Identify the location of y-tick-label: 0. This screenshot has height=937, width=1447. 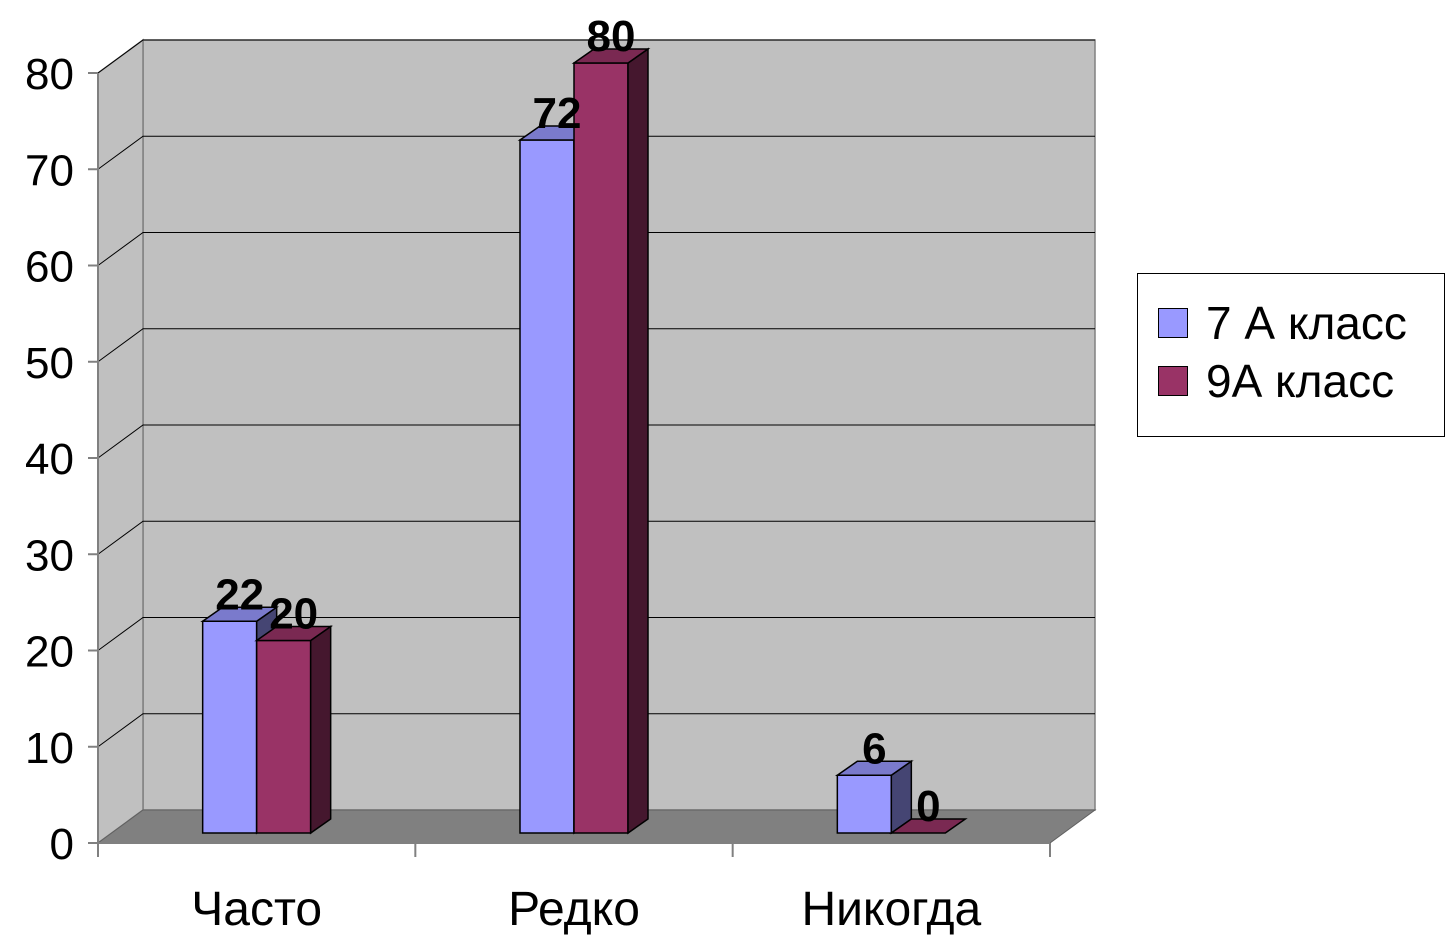
(62, 844).